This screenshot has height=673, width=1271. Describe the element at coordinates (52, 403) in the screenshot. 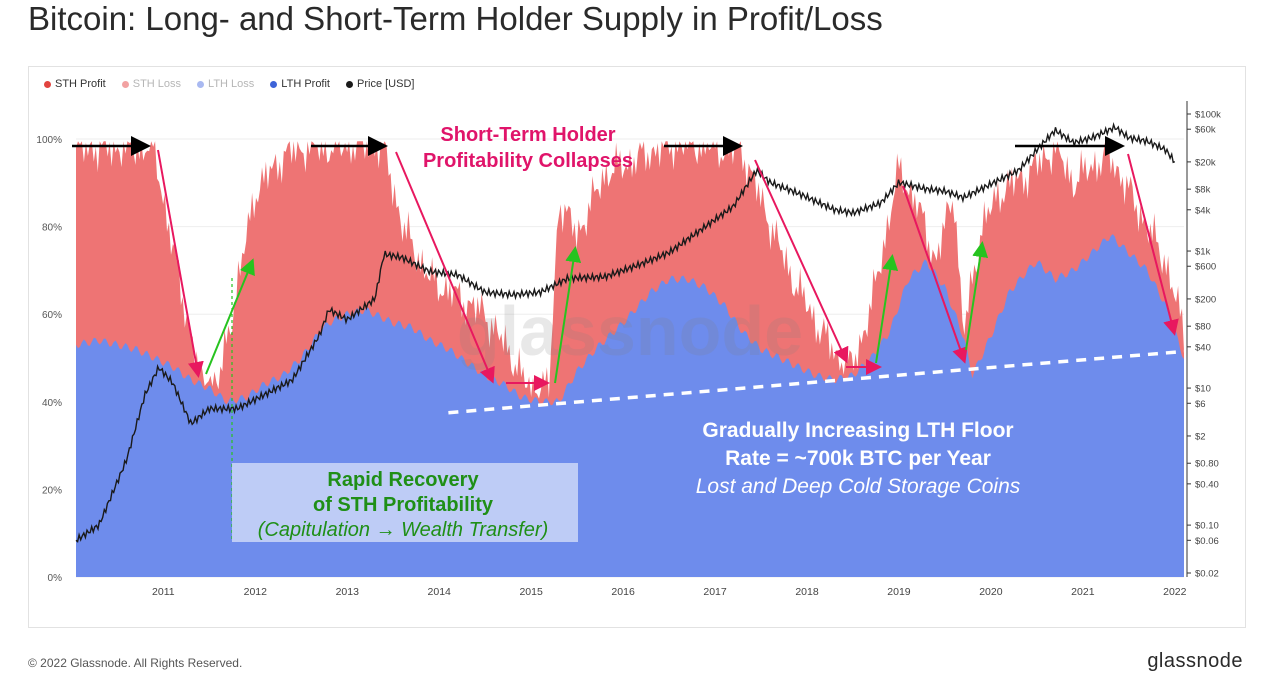

I see `y-left-tick-label: 40%` at that location.